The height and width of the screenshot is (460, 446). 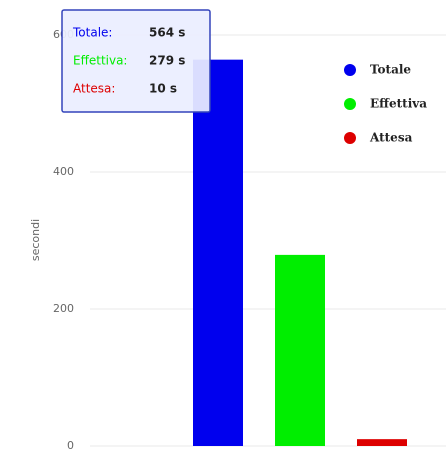 I want to click on tooltip-value: 10 s, so click(x=163, y=89).